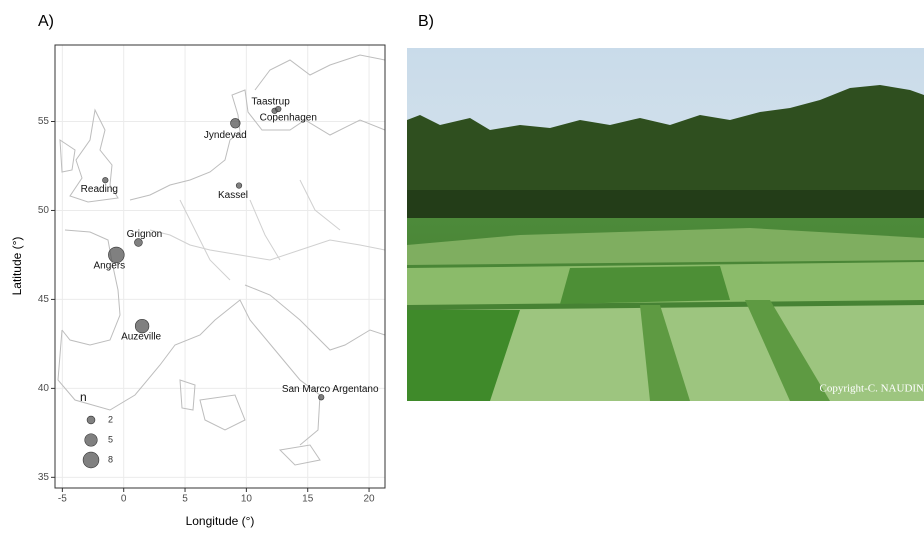  I want to click on x-tick-label: 0, so click(124, 499).